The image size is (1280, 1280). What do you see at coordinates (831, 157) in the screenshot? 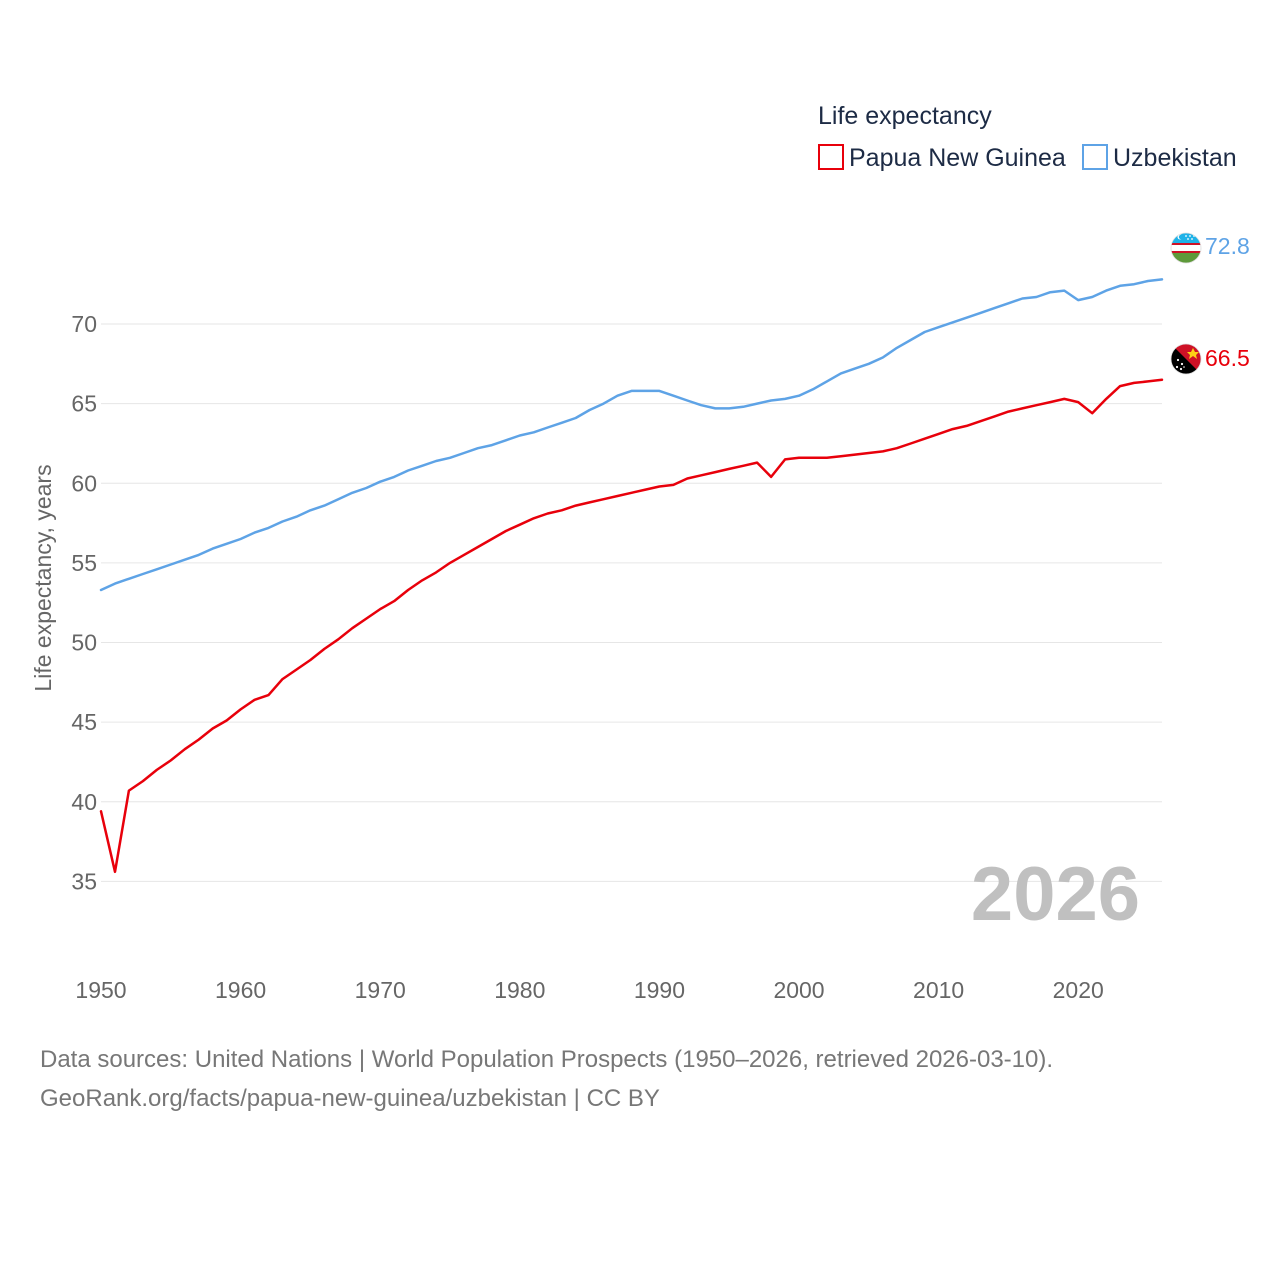
I see `legend-swatch-papua-new-guinea` at bounding box center [831, 157].